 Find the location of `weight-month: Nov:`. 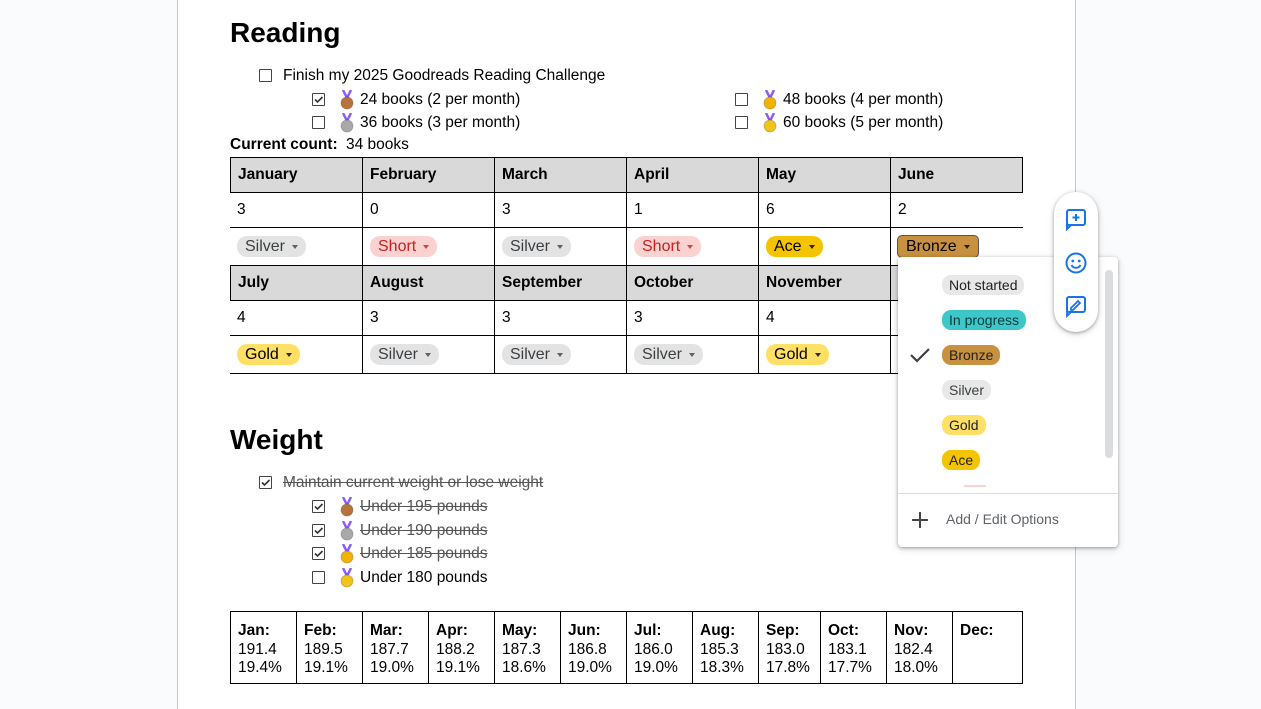

weight-month: Nov: is located at coordinates (911, 630).